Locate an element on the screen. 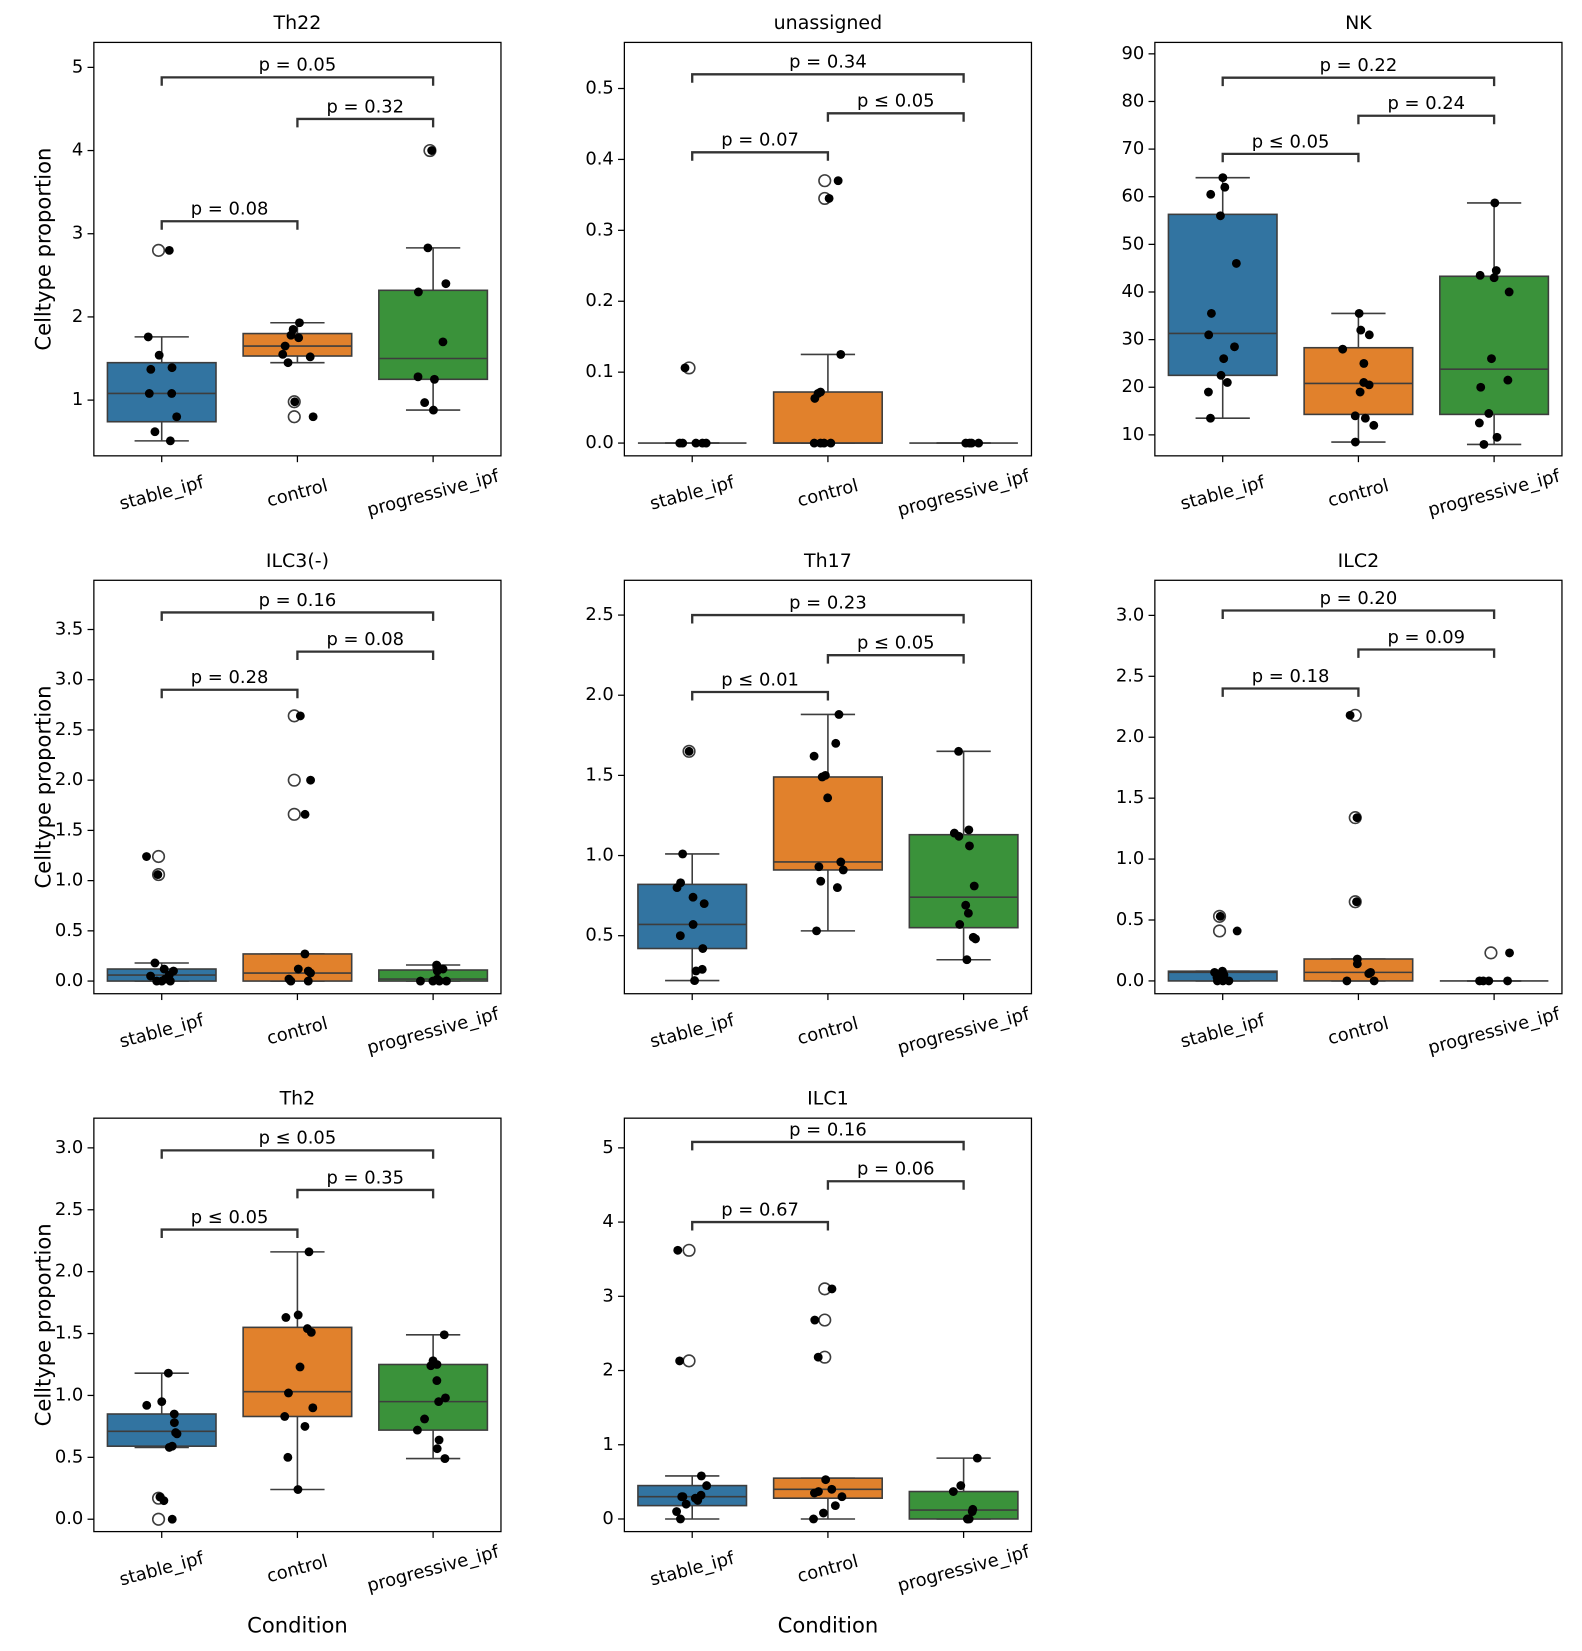  y-tick-label: 2.5 is located at coordinates (69, 729).